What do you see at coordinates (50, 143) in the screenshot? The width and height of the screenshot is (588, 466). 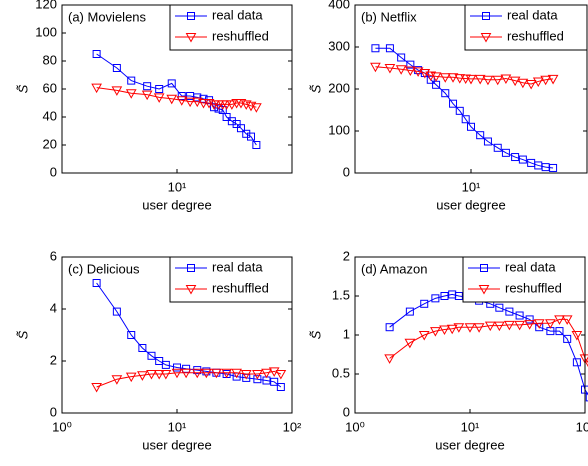 I see `y-tick-label: 20` at bounding box center [50, 143].